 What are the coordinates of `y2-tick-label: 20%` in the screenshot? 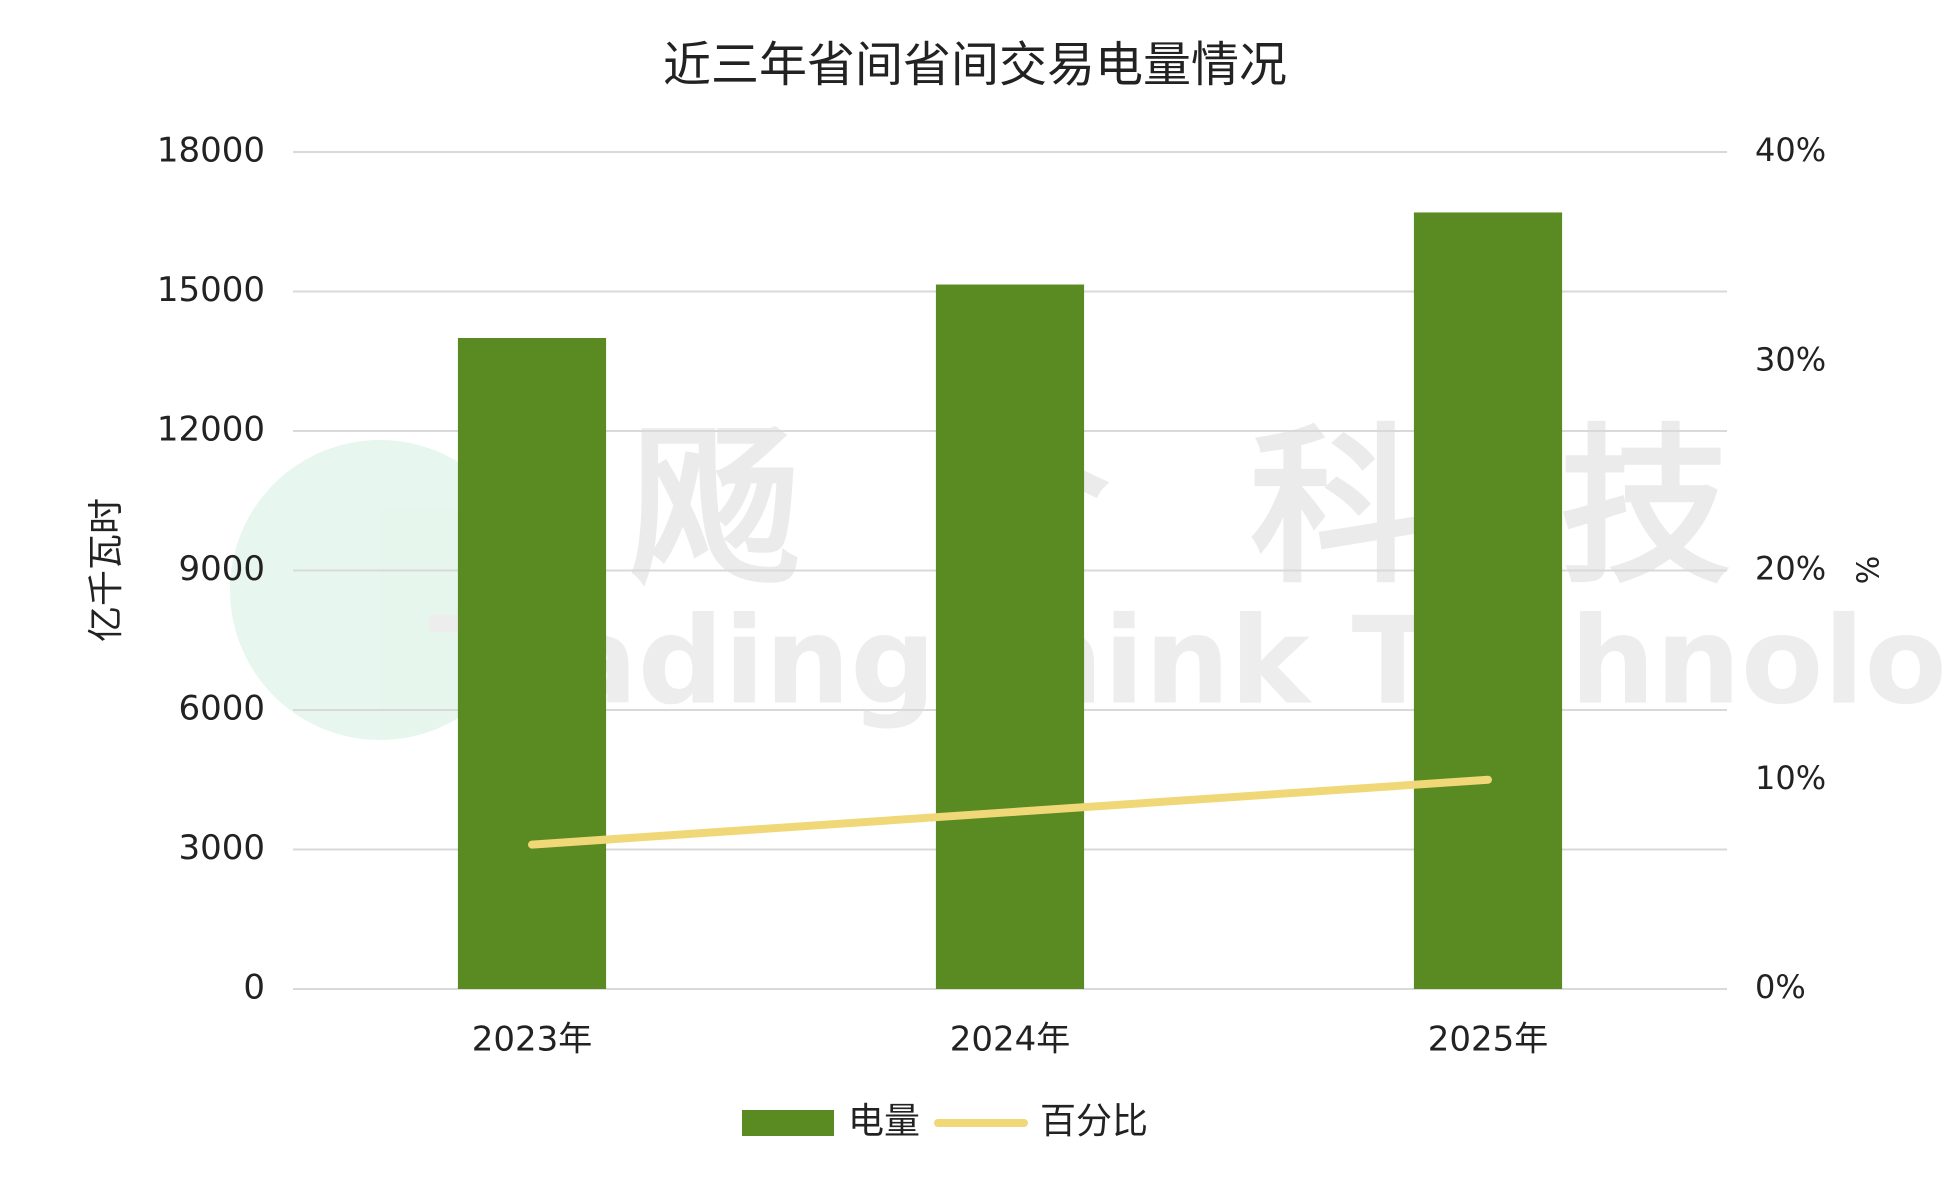 It's located at (1790, 569).